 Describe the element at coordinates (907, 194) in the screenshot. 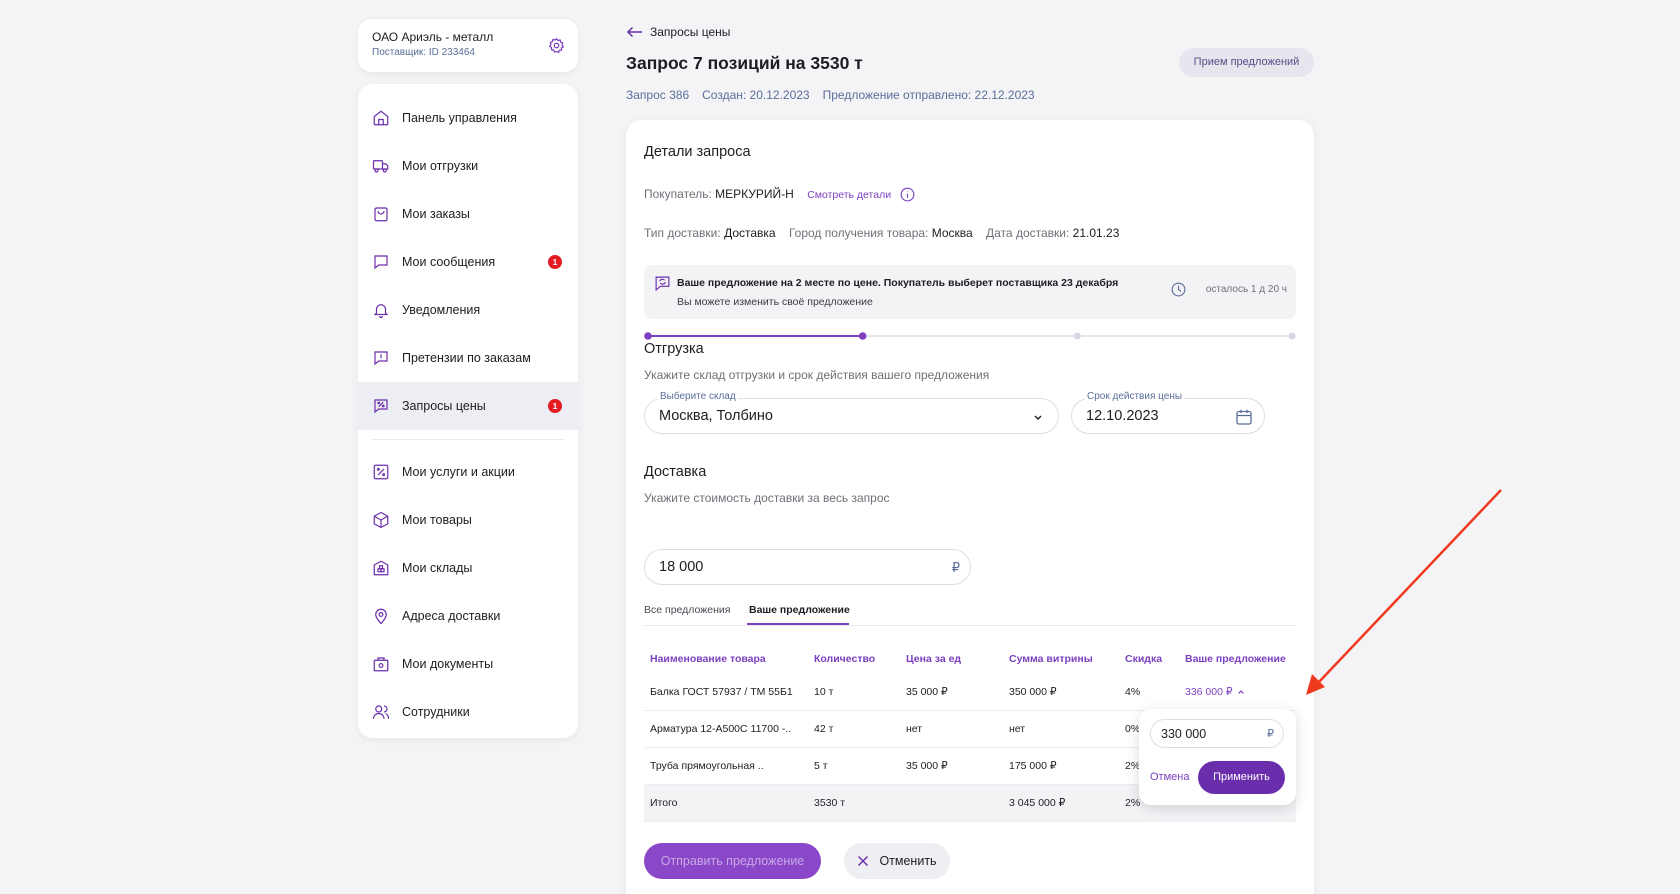

I see `info-icon` at that location.